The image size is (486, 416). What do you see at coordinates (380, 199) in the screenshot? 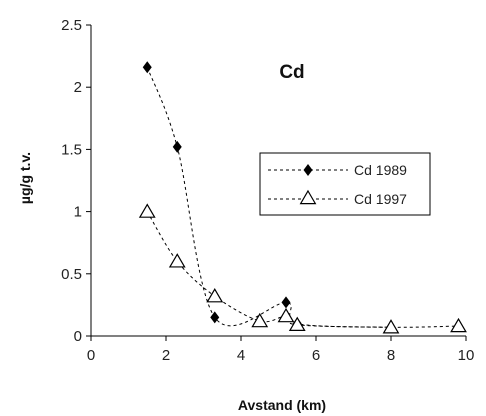
I see `legend-label-cd-1997: Cd 1997` at bounding box center [380, 199].